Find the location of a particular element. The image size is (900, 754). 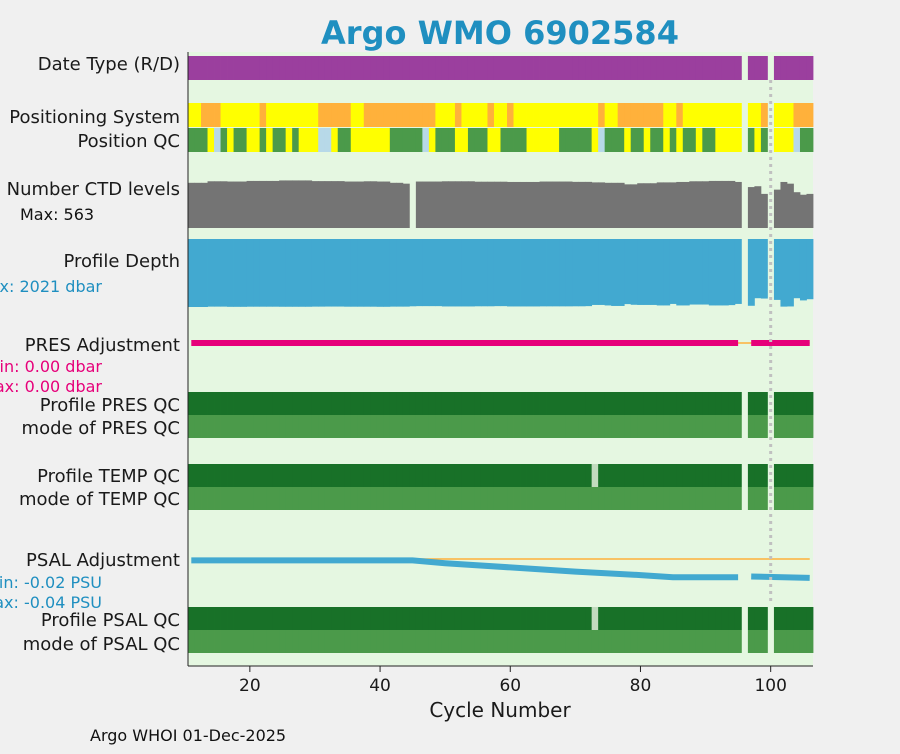

label-profile-pres-qc: Profile PRES QC is located at coordinates (110, 405).